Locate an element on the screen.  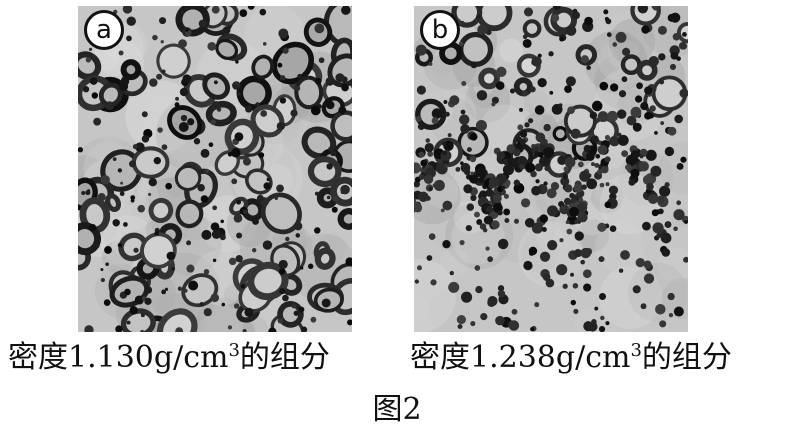
caption-b: 密度1.238g/cm3的组分 is located at coordinates (571, 358).